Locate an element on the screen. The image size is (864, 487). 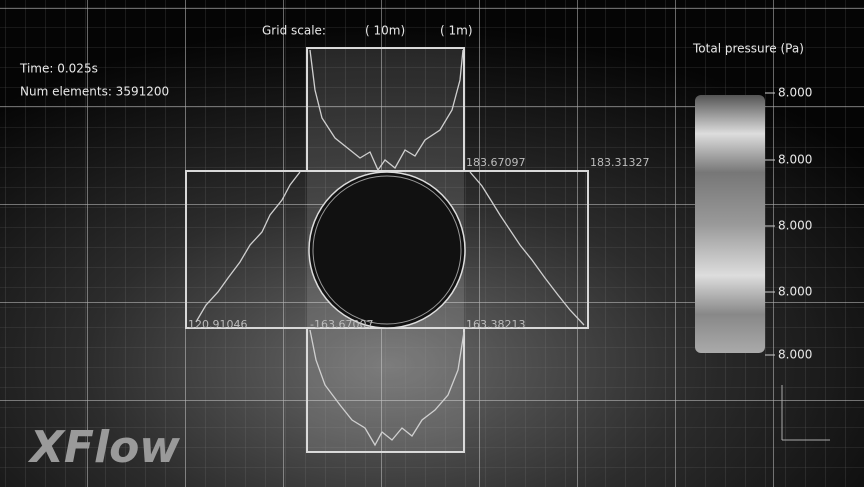
plot-label: 163.38213 is located at coordinates (496, 324).